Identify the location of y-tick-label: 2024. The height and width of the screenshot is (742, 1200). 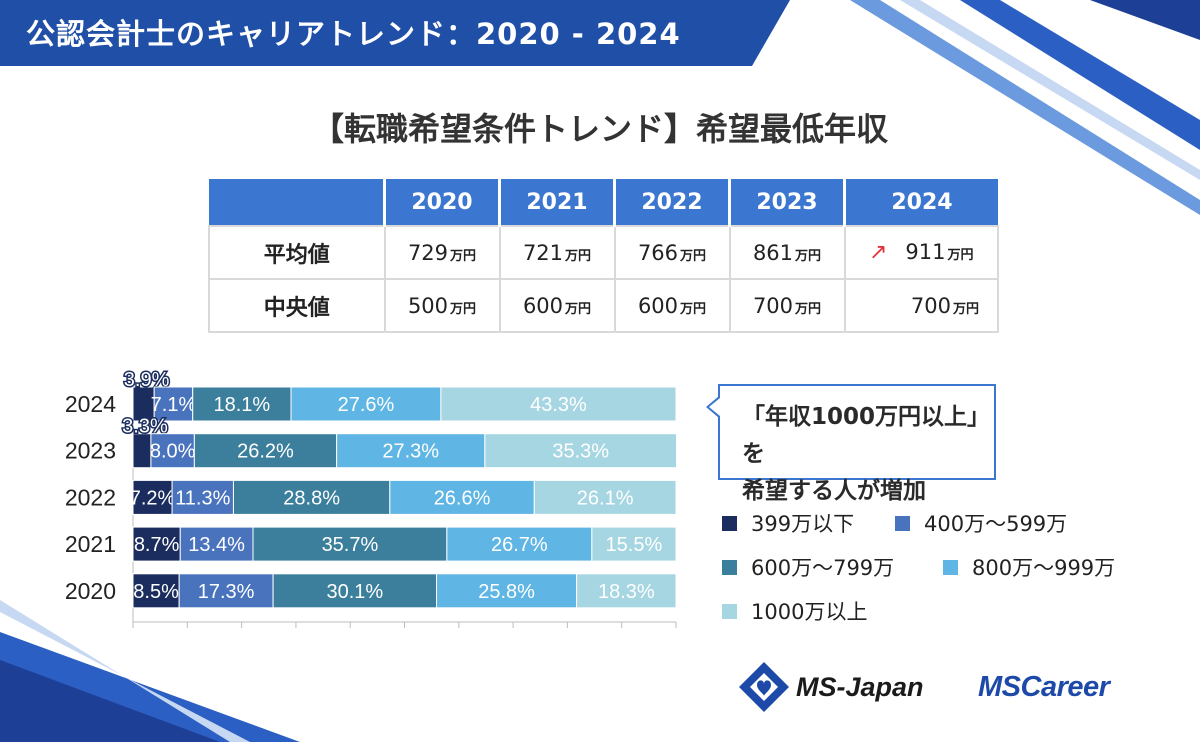
(90, 404).